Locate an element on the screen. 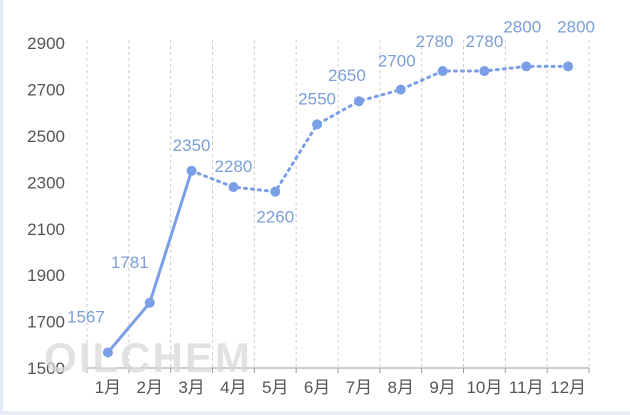 The width and height of the screenshot is (630, 415). data-label: 2700 is located at coordinates (397, 61).